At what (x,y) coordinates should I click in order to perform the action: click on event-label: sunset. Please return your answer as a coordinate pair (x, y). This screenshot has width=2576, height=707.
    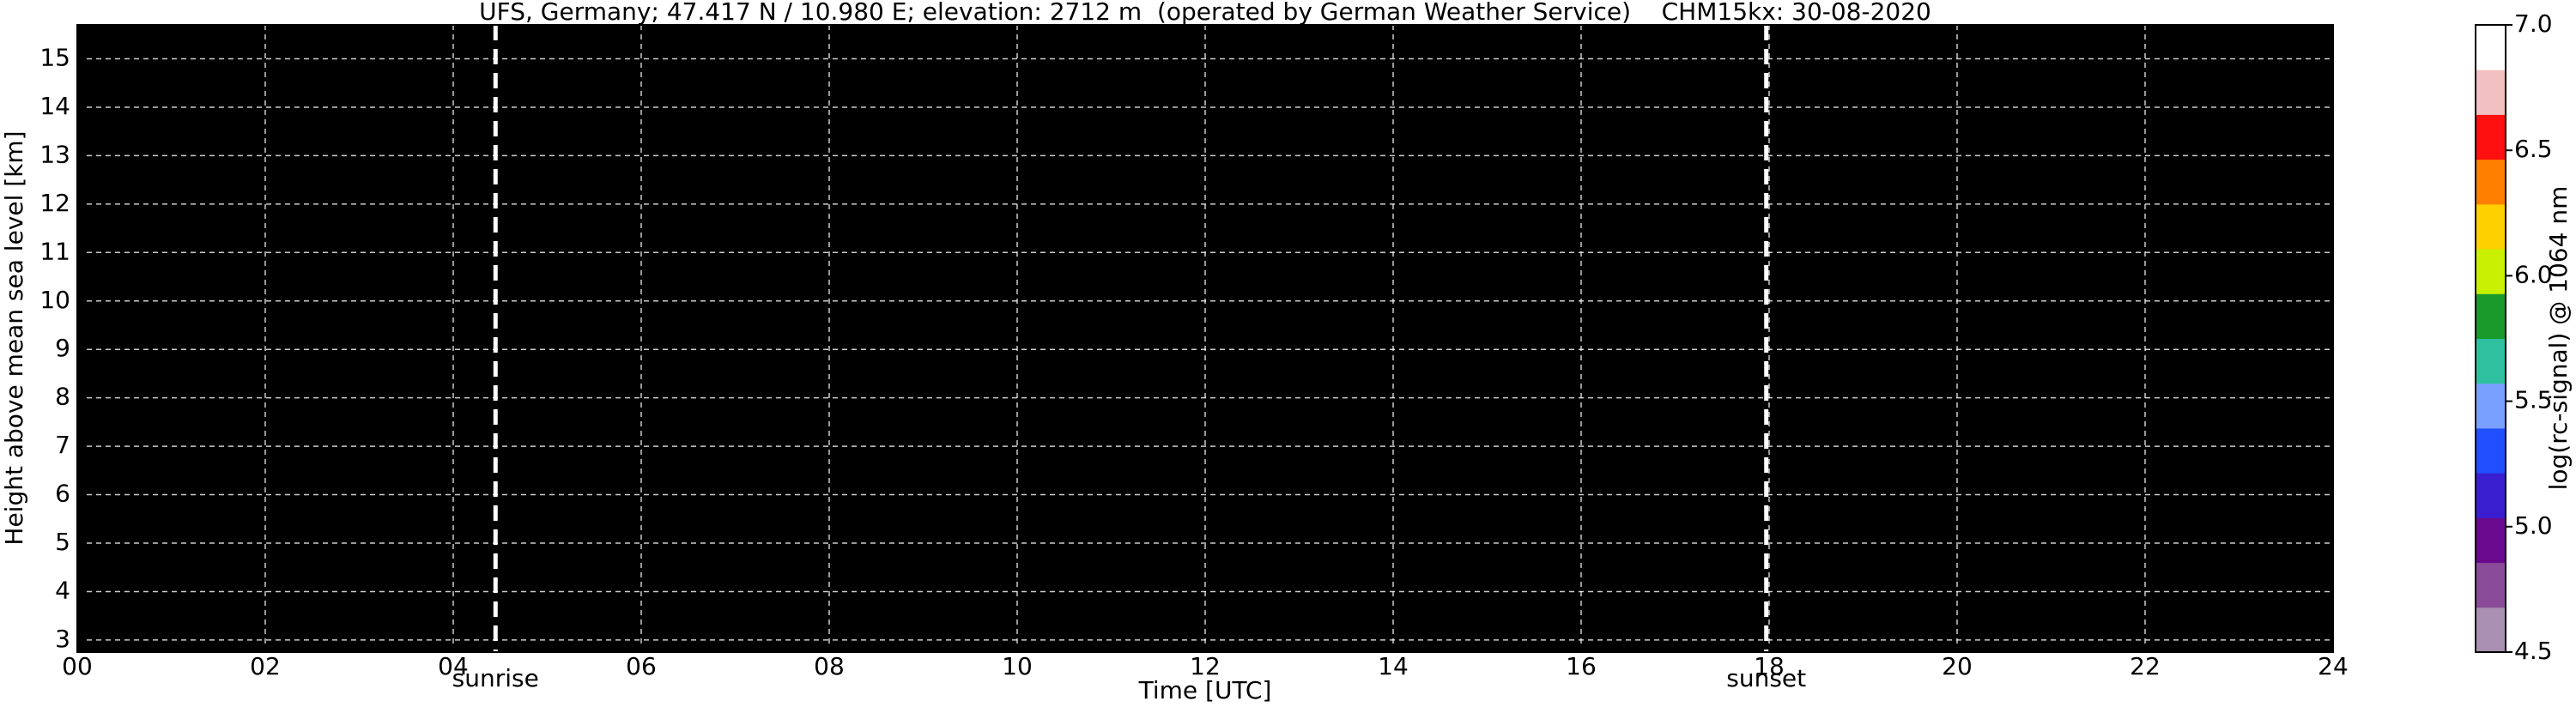
    Looking at the image, I should click on (1766, 678).